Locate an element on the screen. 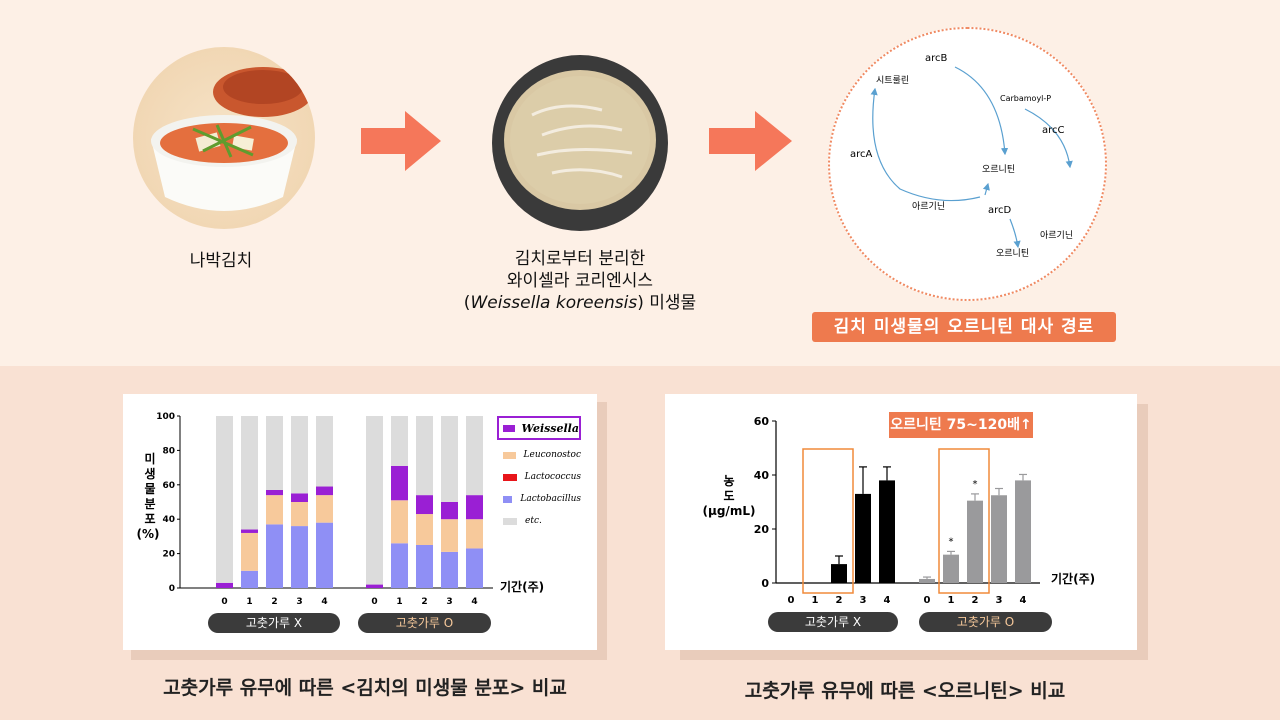 This screenshot has width=1280, height=720. arginine-out-label: 아르기닌 is located at coordinates (1057, 236).